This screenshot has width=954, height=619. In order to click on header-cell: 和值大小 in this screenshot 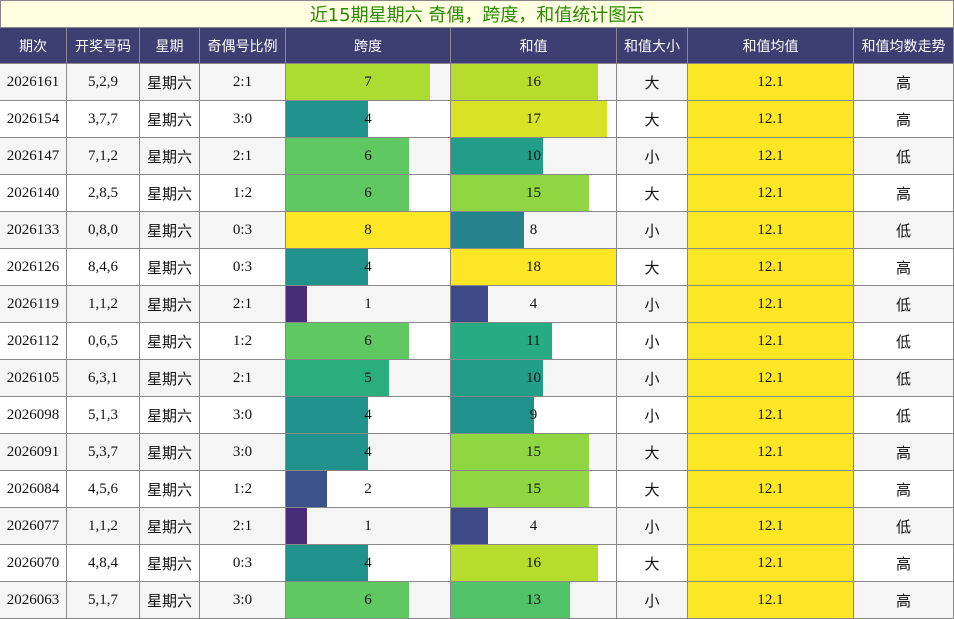, I will do `click(652, 46)`.